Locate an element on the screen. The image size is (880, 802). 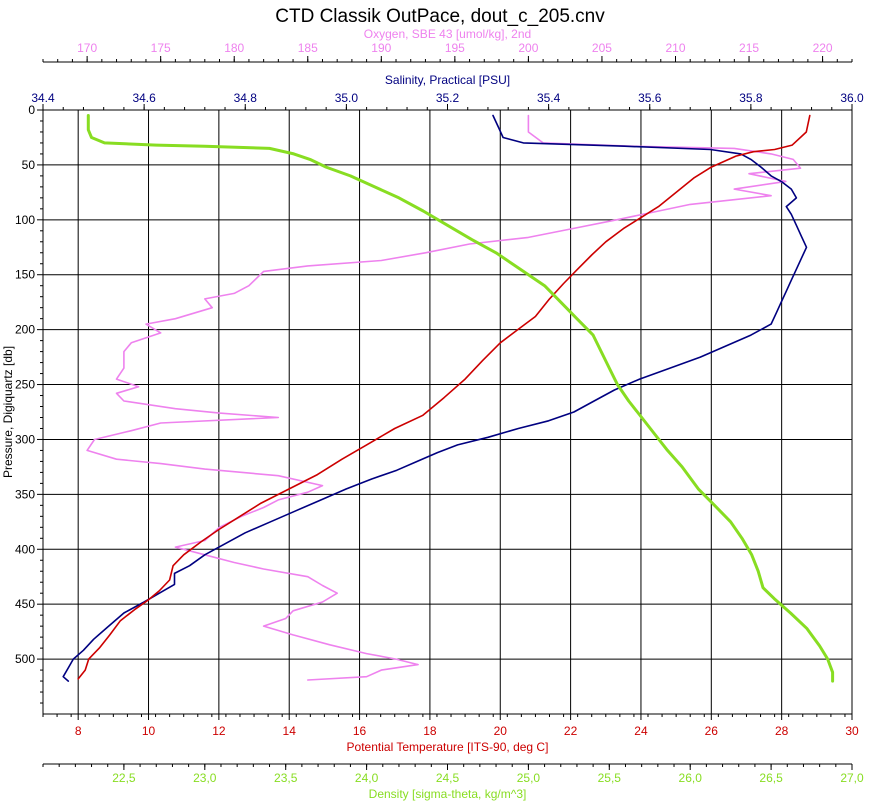
oxygen-axis-label: Oxygen, SBE 43 [umol/kg], 2nd is located at coordinates (447, 34).